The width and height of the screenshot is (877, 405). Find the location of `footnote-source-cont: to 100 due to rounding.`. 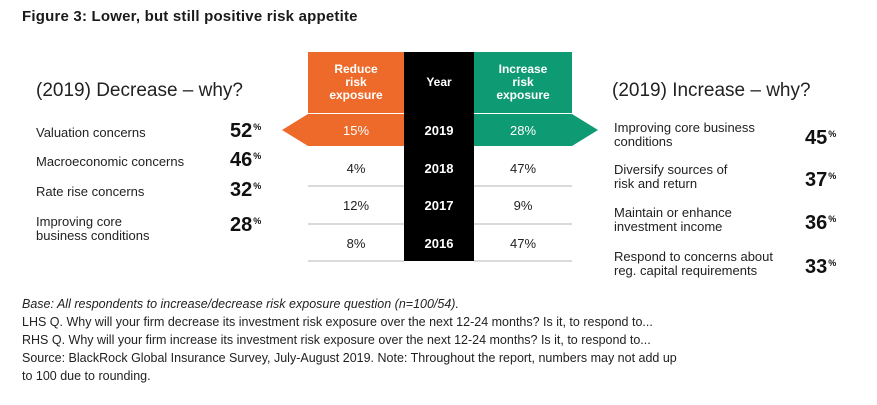

footnote-source-cont: to 100 due to rounding. is located at coordinates (86, 376).